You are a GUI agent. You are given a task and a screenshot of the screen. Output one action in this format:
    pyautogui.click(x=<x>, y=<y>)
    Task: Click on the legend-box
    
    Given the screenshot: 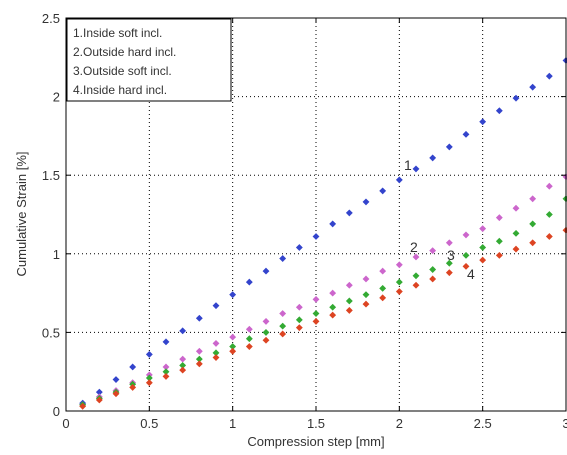 What is the action you would take?
    pyautogui.click(x=149, y=60)
    